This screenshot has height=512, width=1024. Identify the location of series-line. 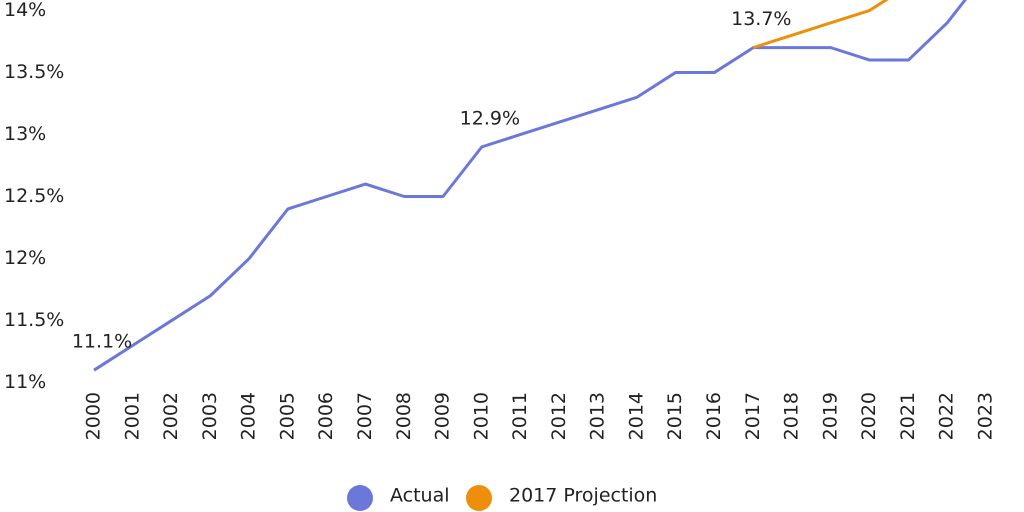
(820, 25).